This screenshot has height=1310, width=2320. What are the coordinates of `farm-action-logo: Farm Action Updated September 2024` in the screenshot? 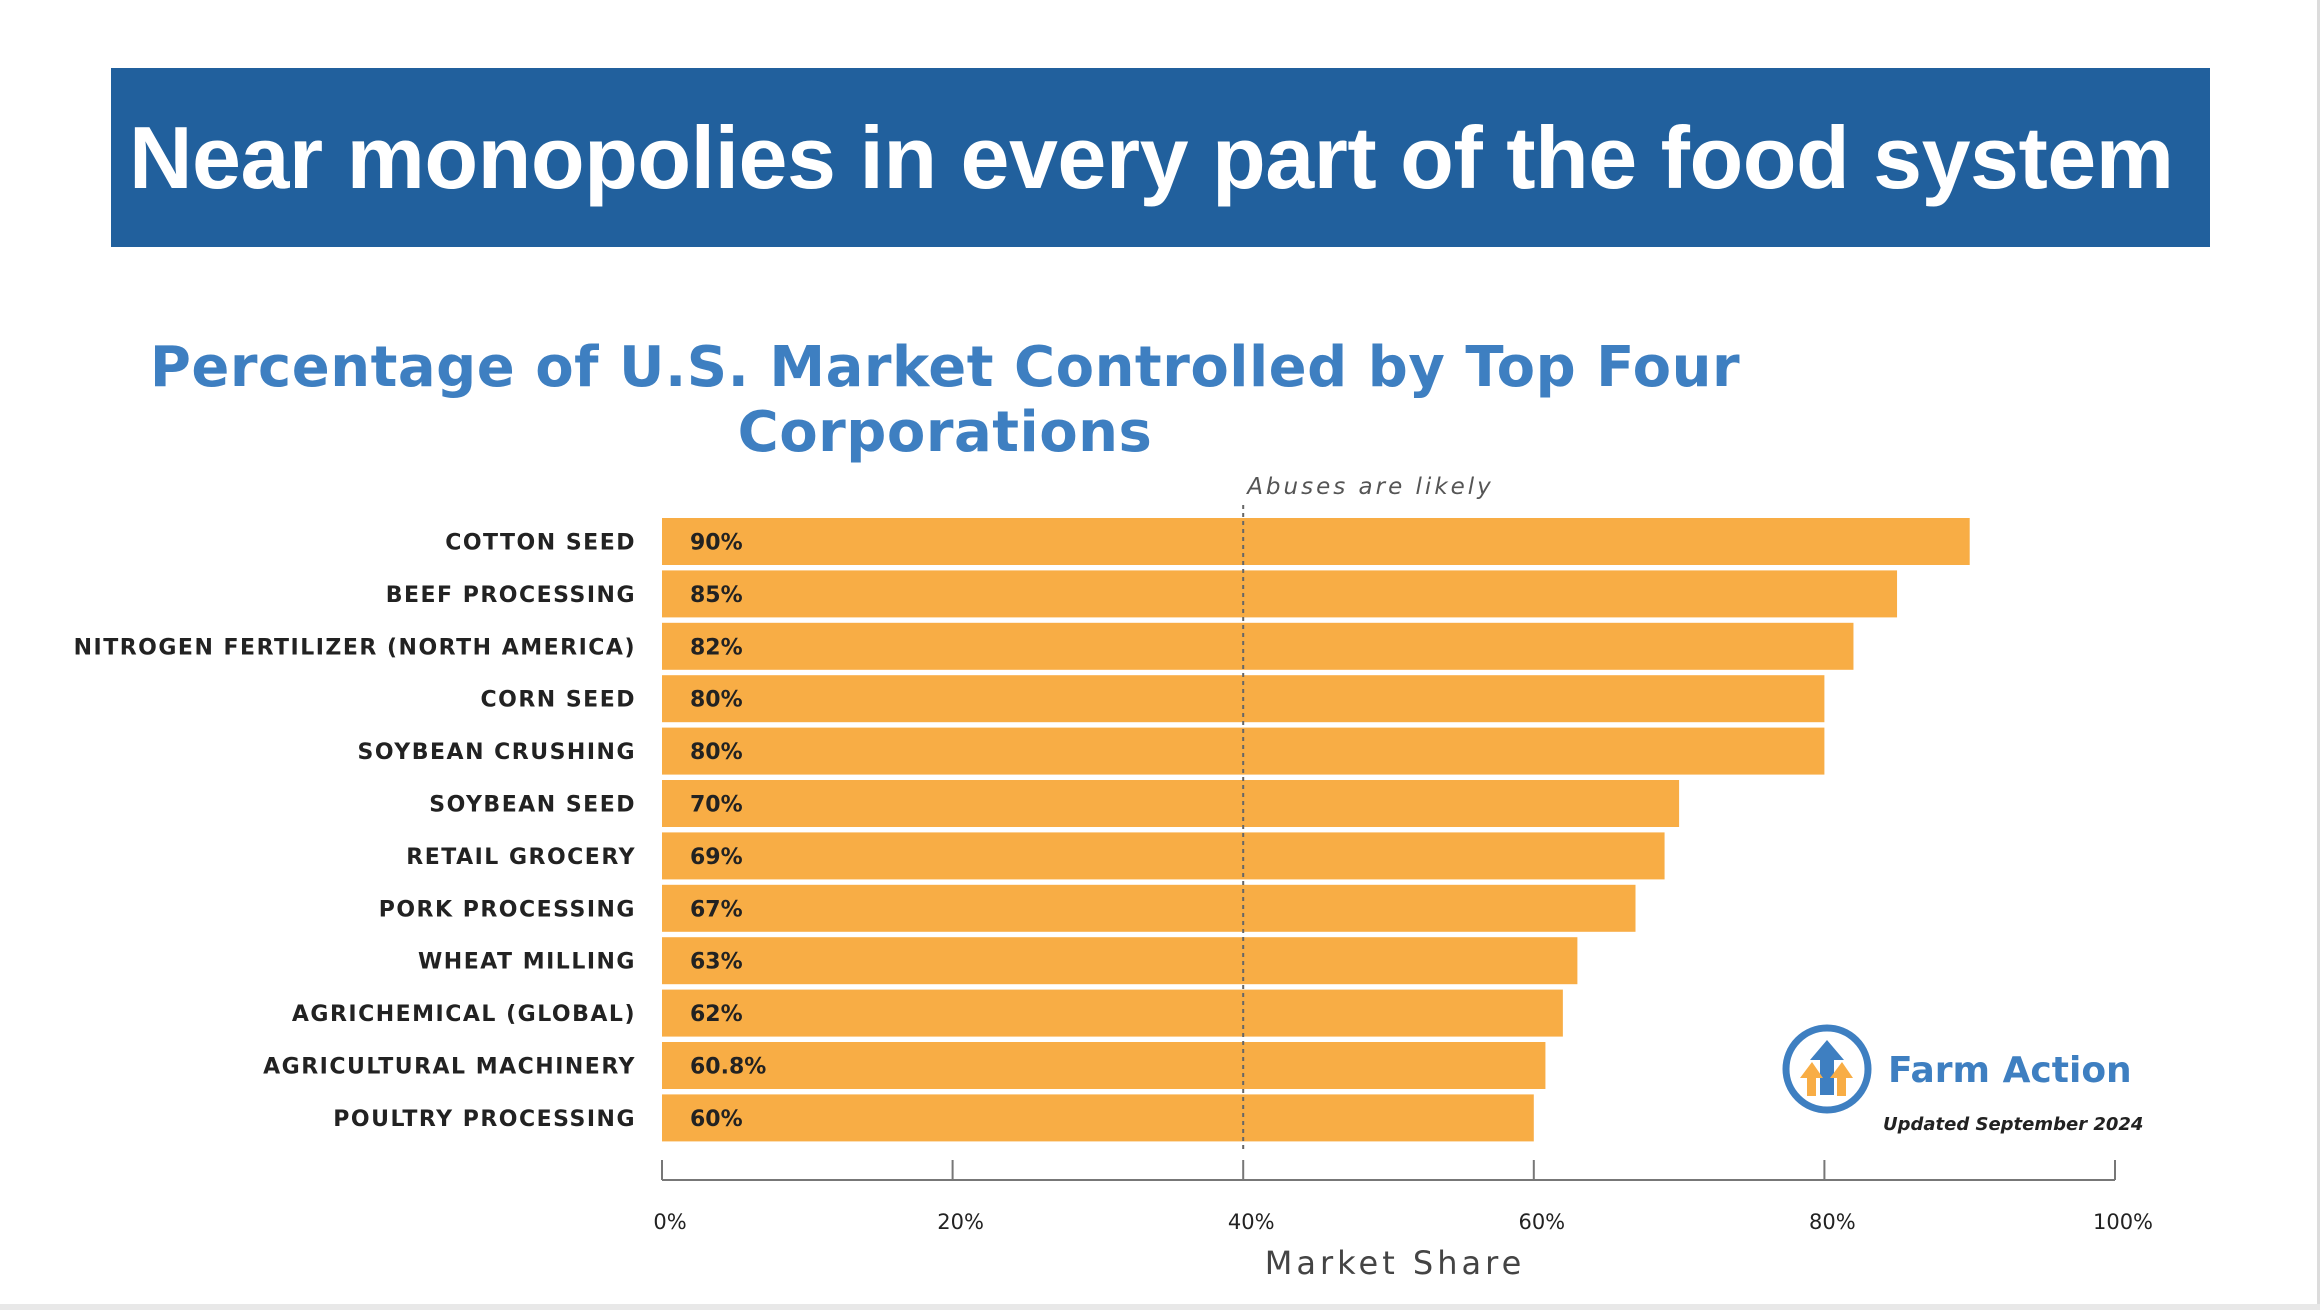 It's located at (1962, 1079).